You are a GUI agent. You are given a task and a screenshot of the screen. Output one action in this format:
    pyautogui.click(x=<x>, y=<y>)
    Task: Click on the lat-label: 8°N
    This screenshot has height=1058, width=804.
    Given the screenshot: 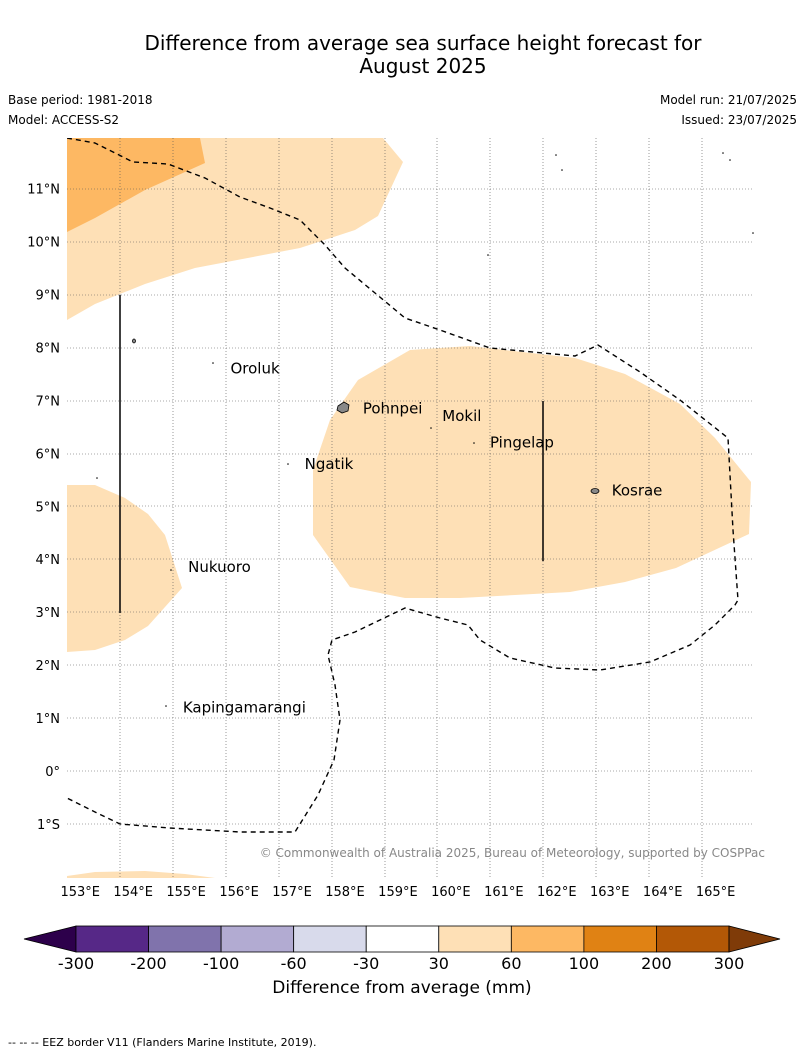 What is the action you would take?
    pyautogui.click(x=48, y=348)
    